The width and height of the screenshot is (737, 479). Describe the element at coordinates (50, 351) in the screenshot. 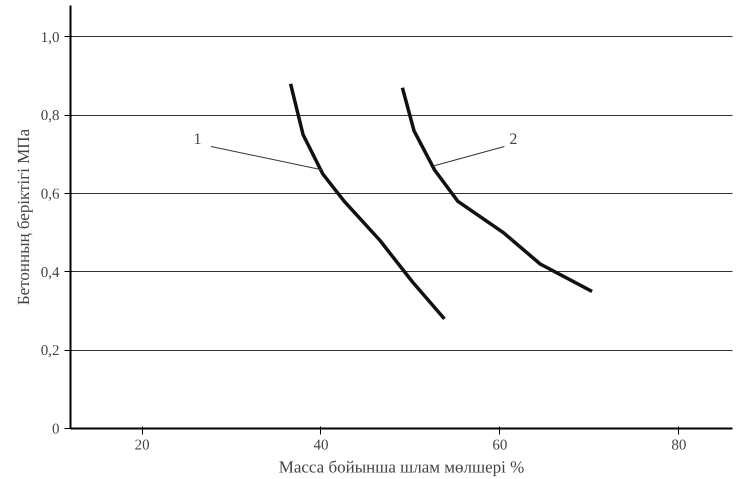

I see `y-tick-label: 0,2` at that location.